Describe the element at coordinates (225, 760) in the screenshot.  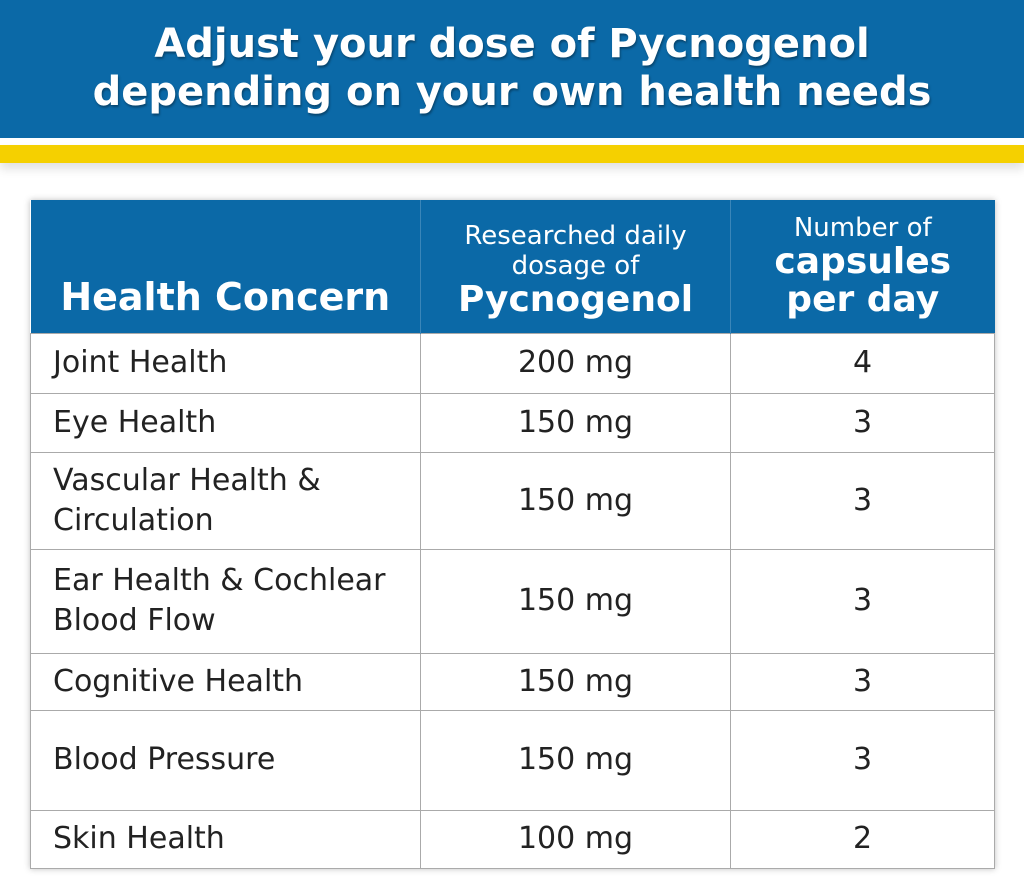
I see `health-concern-cell: Blood Pressure` at that location.